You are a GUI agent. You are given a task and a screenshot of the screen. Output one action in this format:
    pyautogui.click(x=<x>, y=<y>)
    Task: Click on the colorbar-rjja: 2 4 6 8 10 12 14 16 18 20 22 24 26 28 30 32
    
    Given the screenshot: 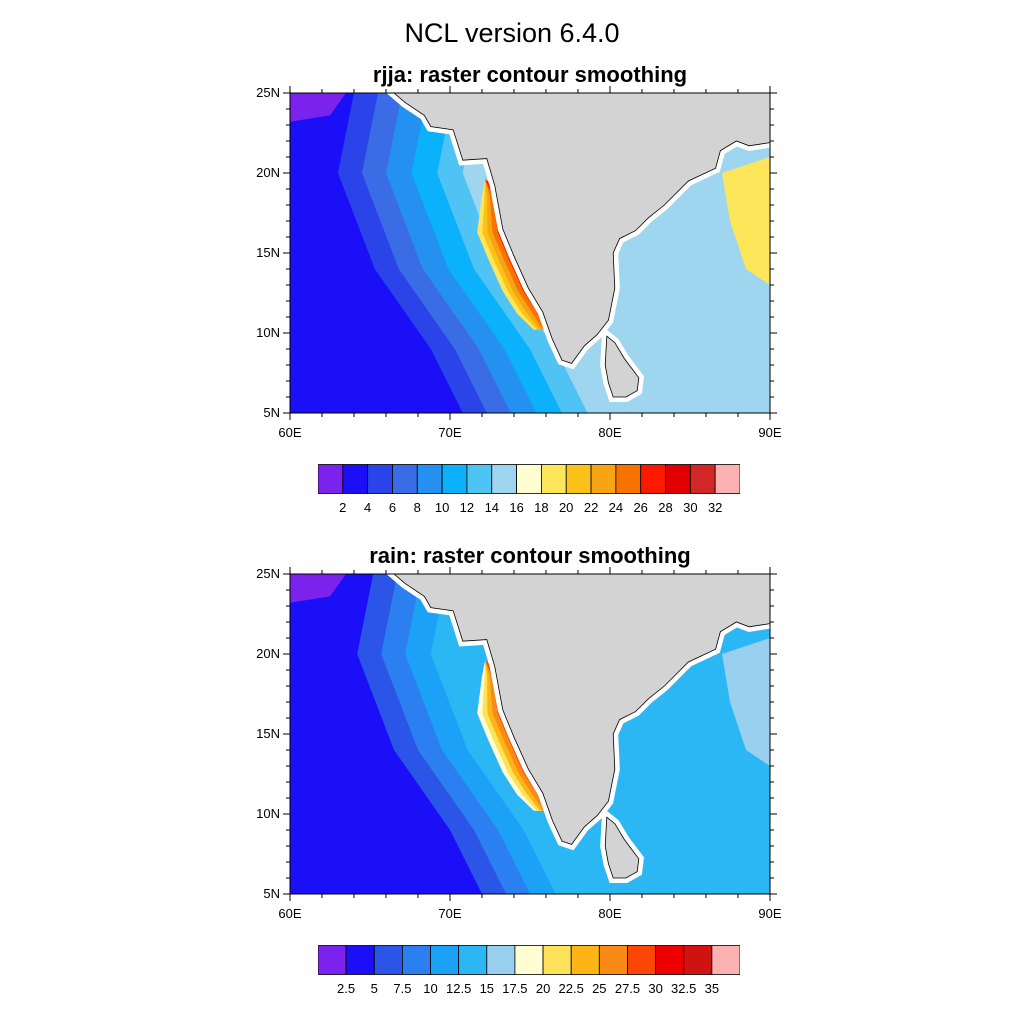 What is the action you would take?
    pyautogui.click(x=529, y=489)
    